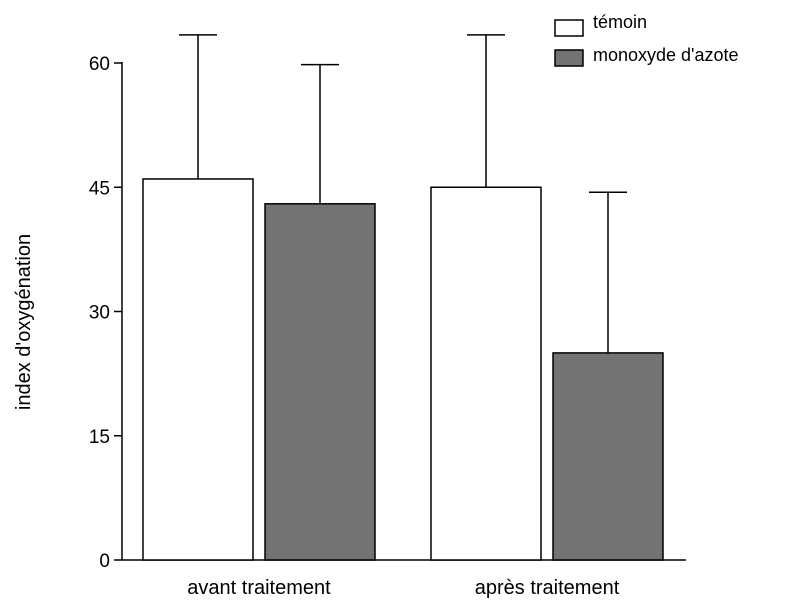 This screenshot has width=789, height=601. I want to click on y-tick-label: 0, so click(104, 561).